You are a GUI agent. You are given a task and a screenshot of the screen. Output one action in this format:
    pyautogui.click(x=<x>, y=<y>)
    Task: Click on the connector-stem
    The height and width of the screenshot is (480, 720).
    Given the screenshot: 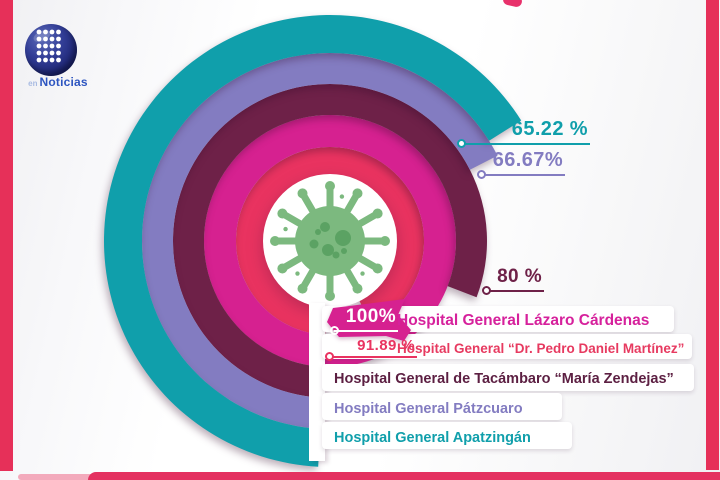 What is the action you would take?
    pyautogui.click(x=317, y=382)
    